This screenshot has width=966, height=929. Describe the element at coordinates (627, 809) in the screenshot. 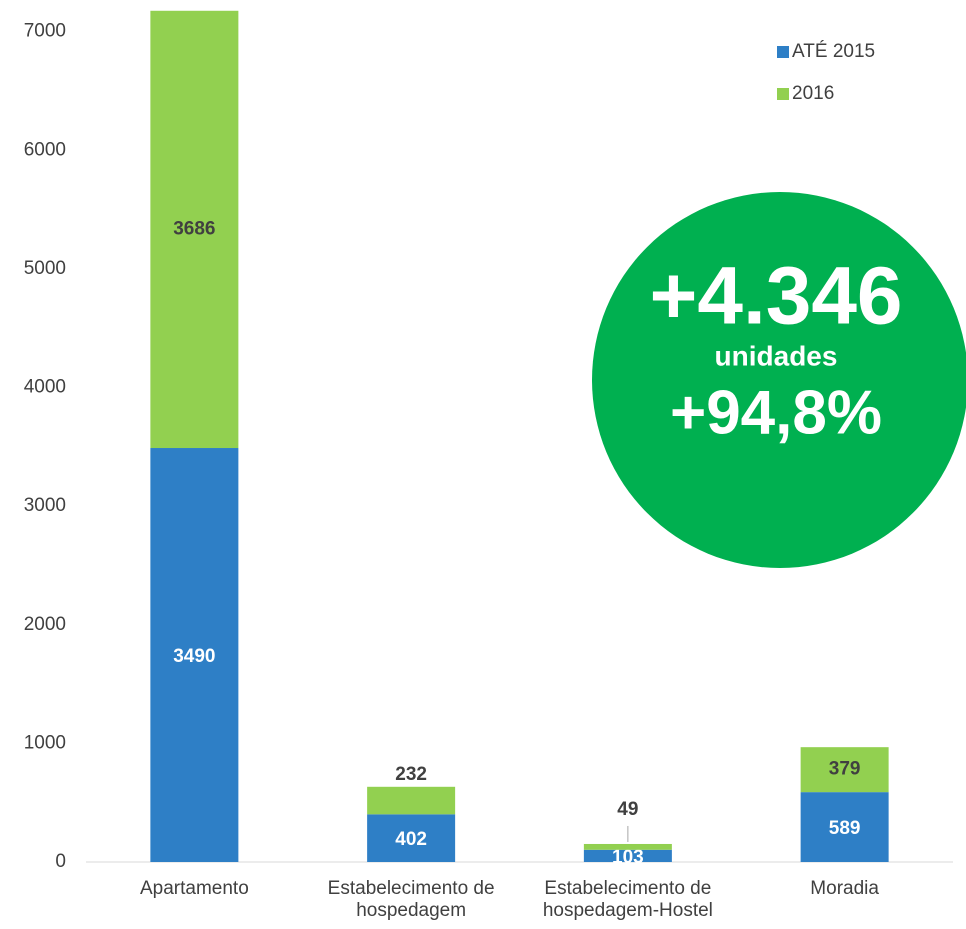

I see `data-label: 49` at that location.